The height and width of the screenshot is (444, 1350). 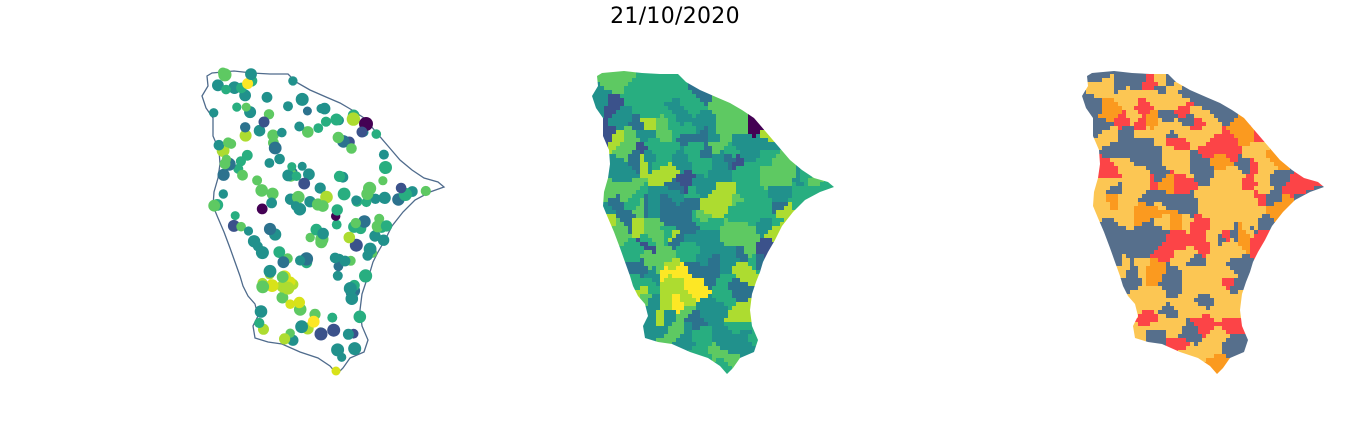 I want to click on choropleth-map-panel, so click(x=713, y=222).